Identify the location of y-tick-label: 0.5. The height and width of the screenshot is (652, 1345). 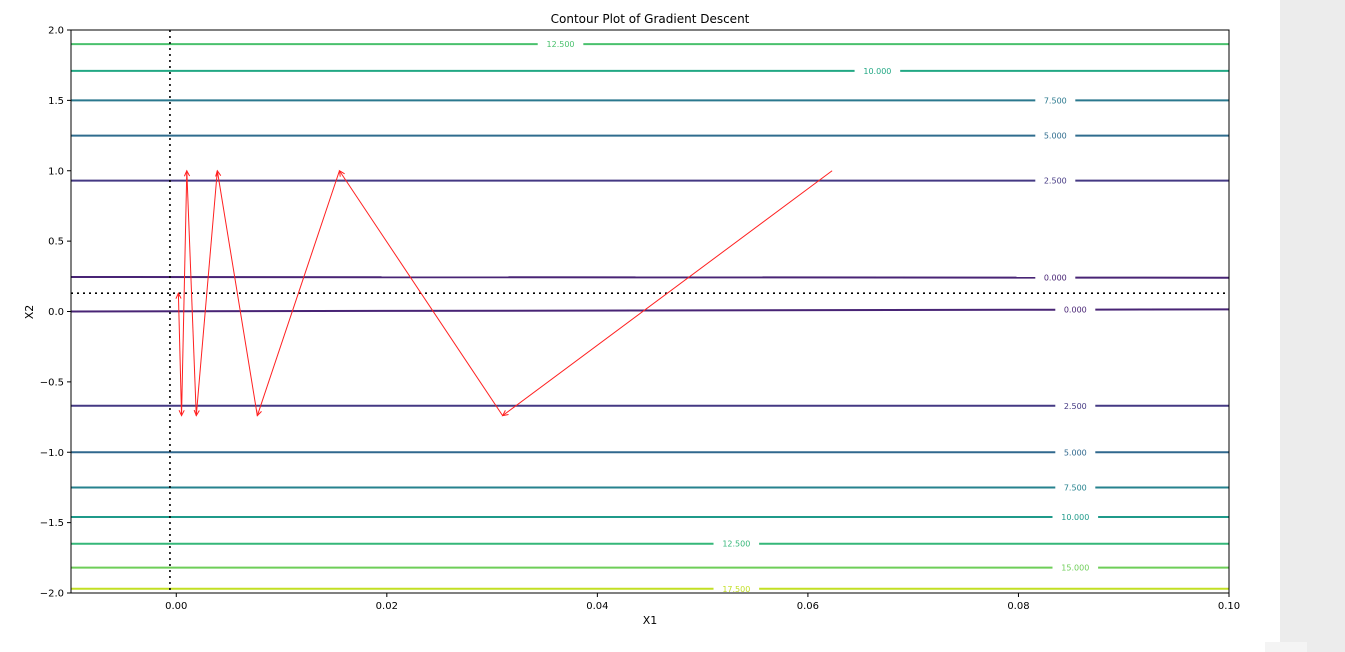
(56, 242).